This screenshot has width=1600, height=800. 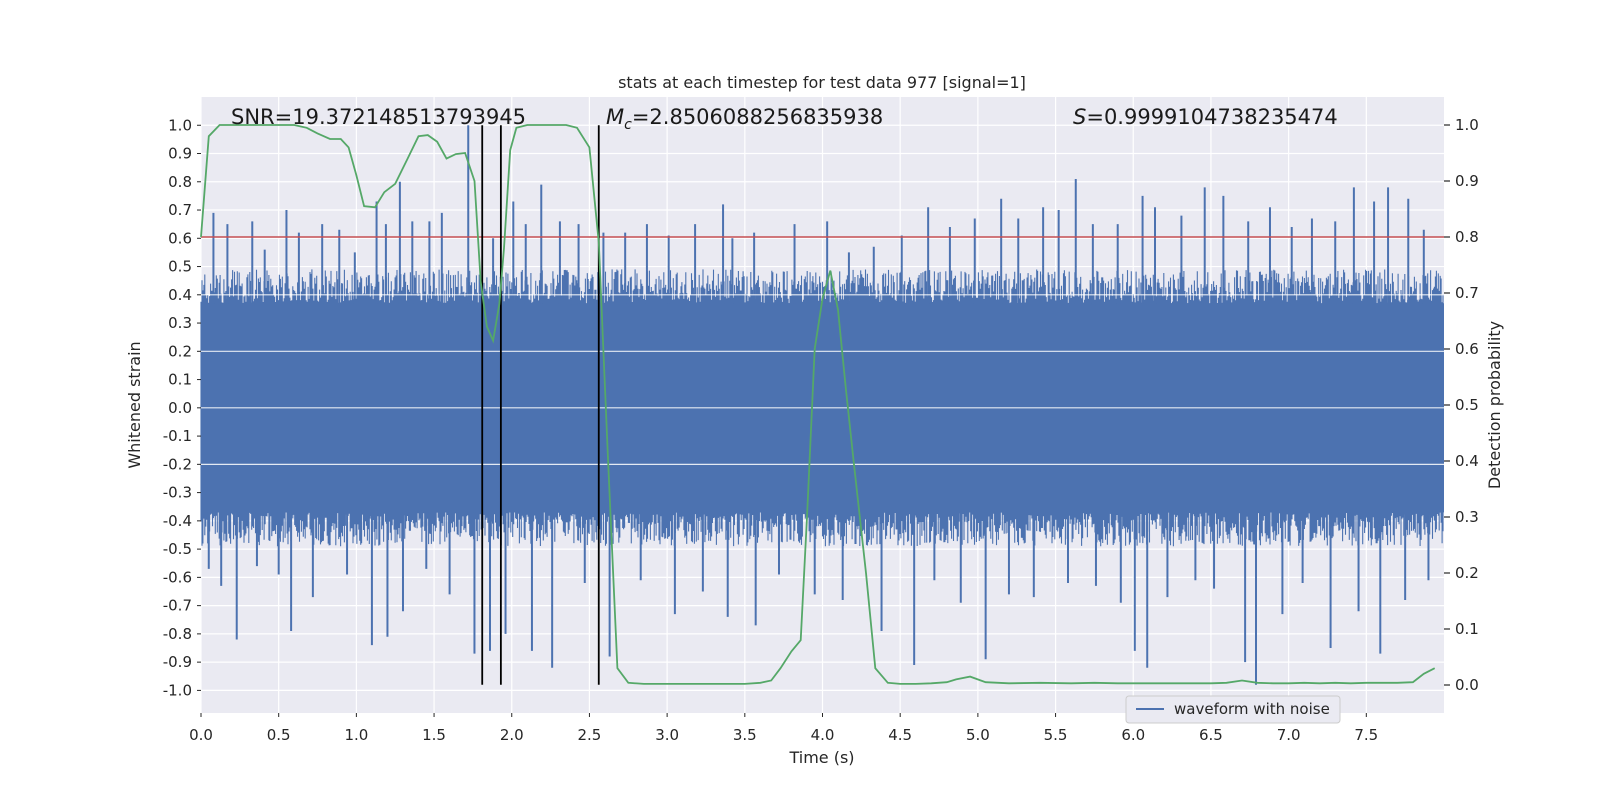 I want to click on chirp-mass-symbol: M, so click(x=615, y=117).